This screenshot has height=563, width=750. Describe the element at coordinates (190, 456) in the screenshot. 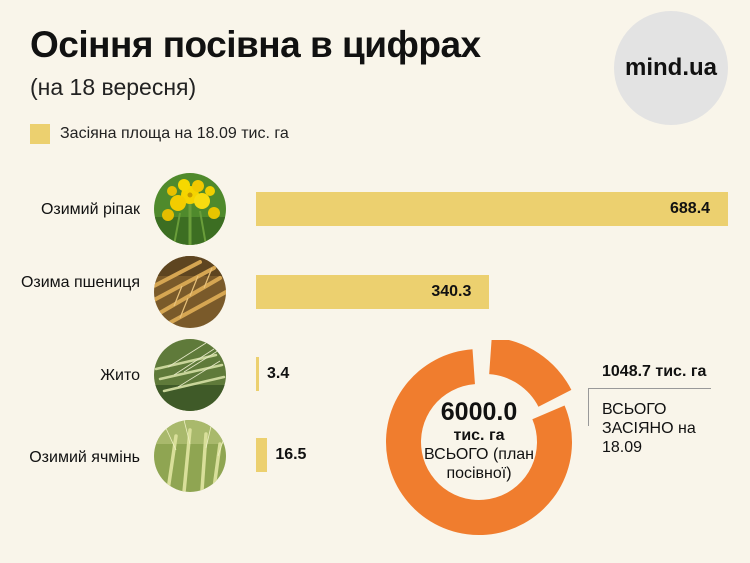

I see `barley-ears-icon` at that location.